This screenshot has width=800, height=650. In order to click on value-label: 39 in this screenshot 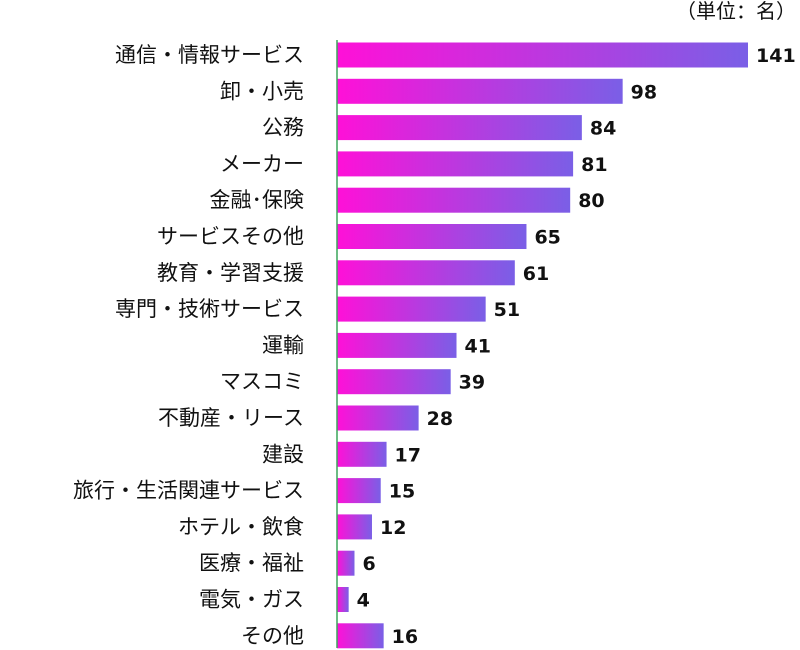, I will do `click(472, 383)`.